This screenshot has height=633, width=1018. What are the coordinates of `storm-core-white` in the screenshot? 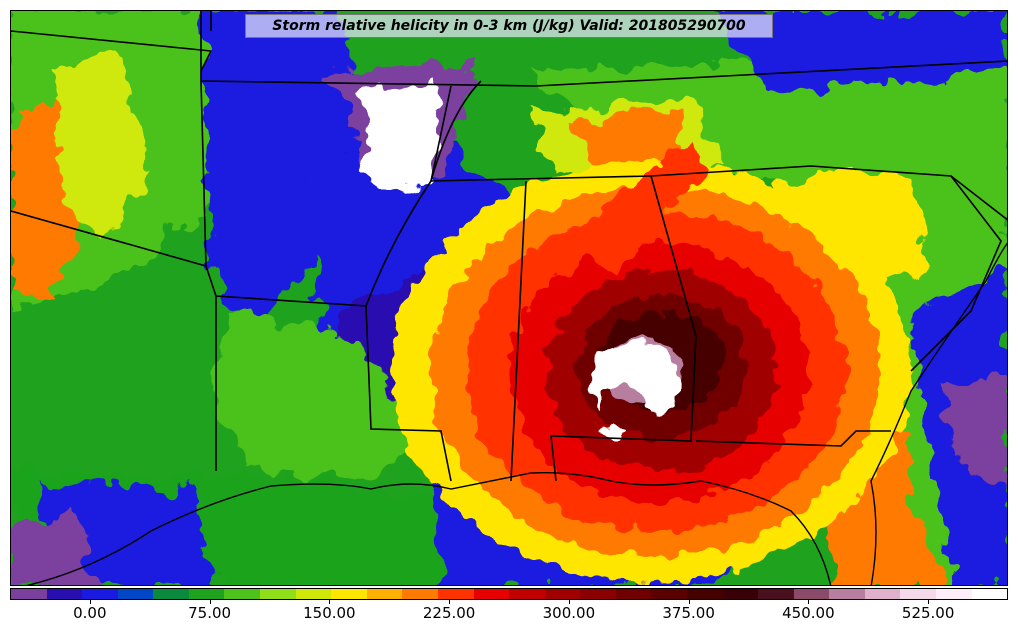 It's located at (636, 377).